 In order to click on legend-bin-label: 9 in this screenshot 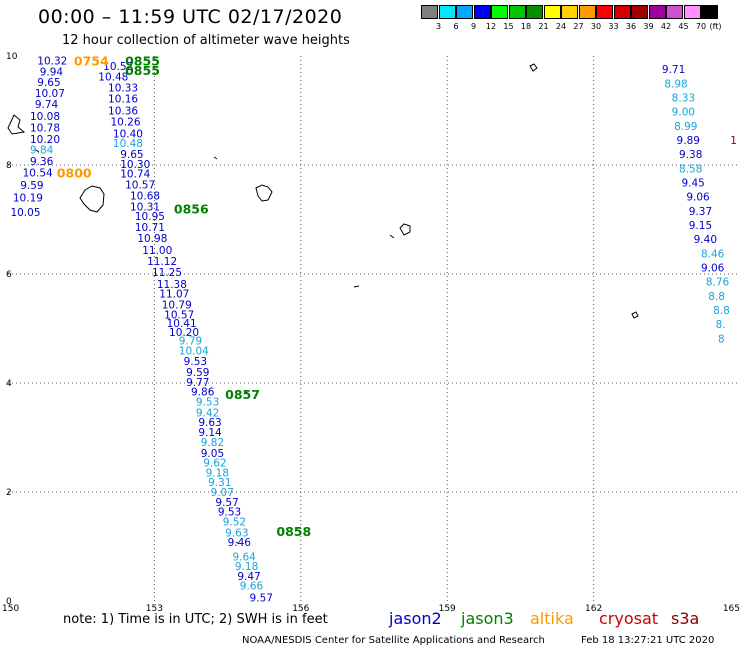, I will do `click(473, 26)`.